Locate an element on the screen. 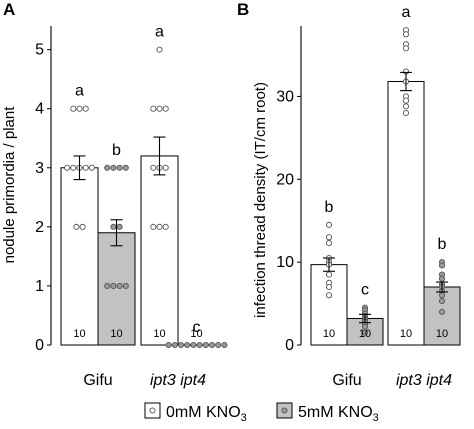 This screenshot has width=474, height=429. panel-a-y-tick-label: 5 is located at coordinates (39, 50).